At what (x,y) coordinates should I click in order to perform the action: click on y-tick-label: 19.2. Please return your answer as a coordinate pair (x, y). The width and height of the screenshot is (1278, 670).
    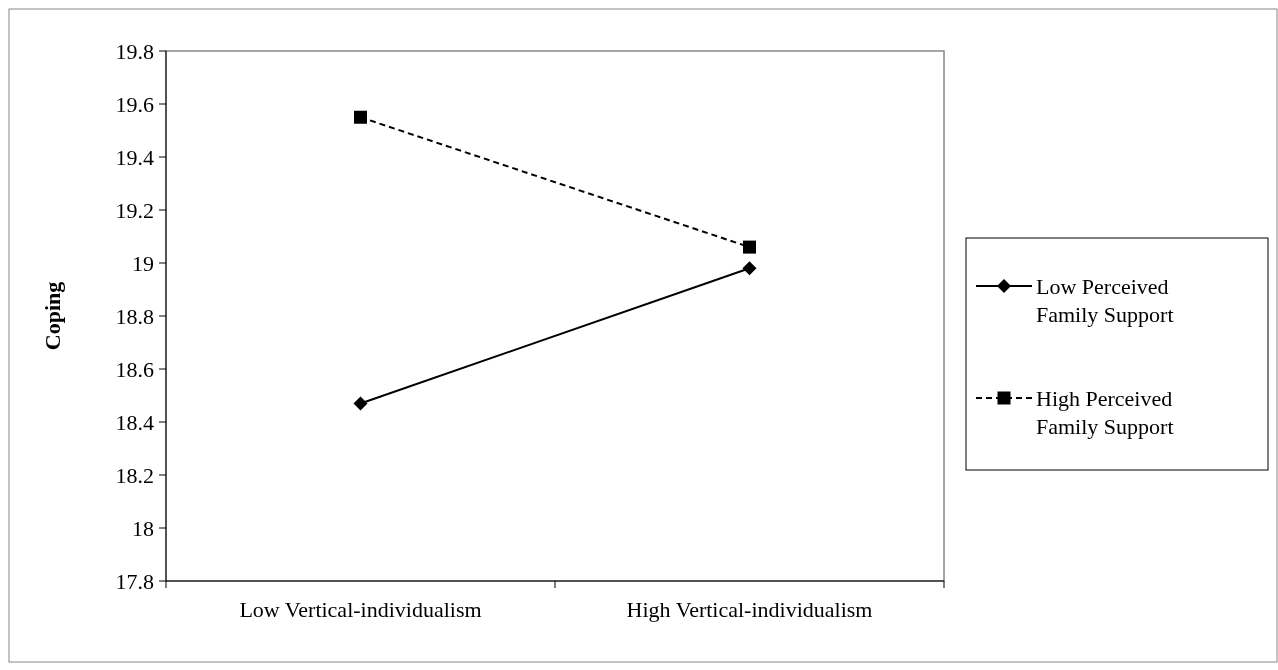
    Looking at the image, I should click on (134, 210).